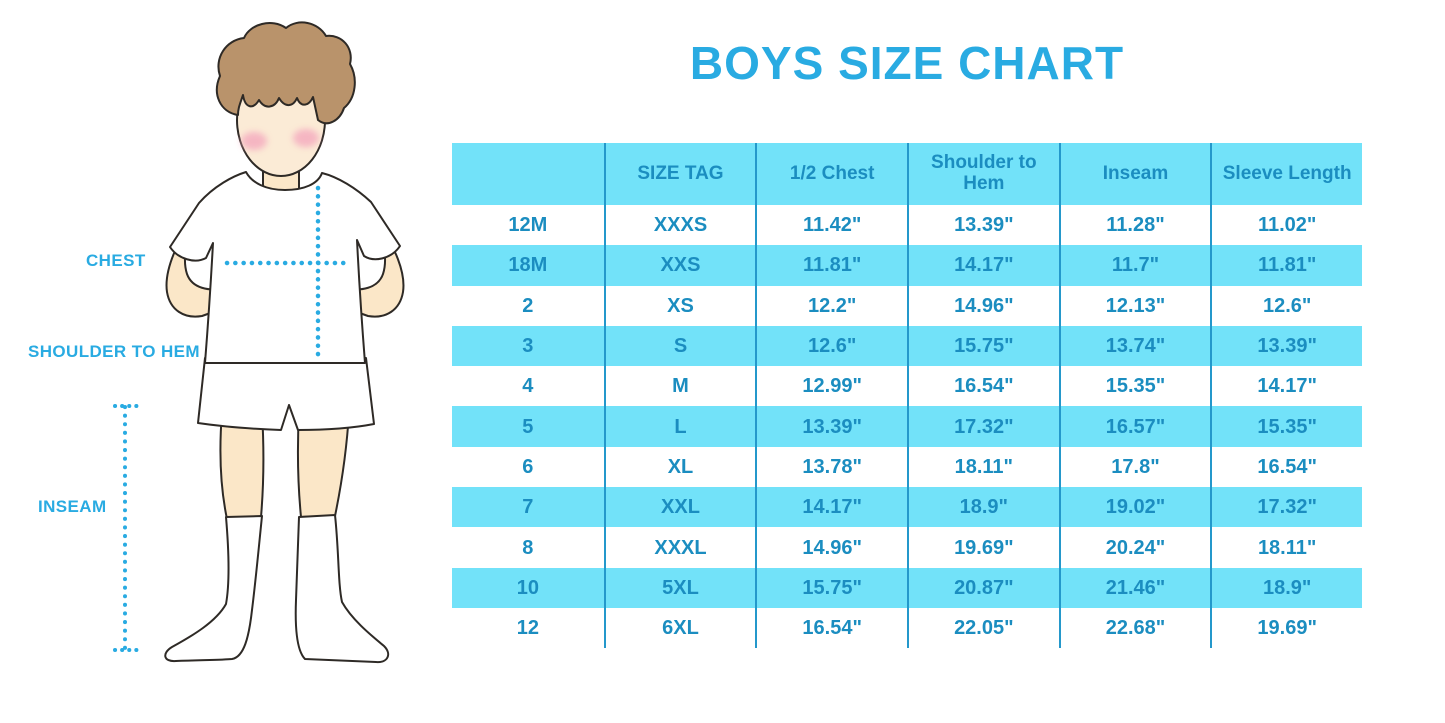  I want to click on column-header: SIZE TAG, so click(679, 174).